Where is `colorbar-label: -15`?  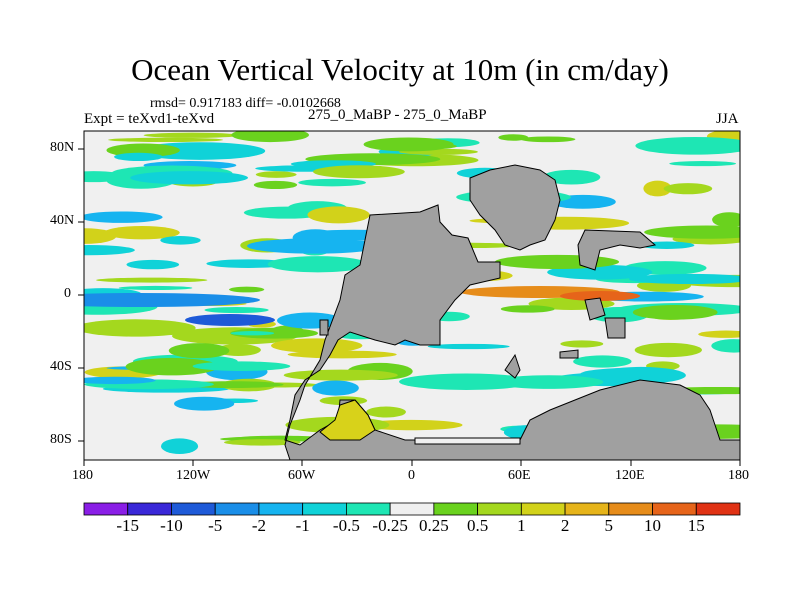
colorbar-label: -15 is located at coordinates (128, 525).